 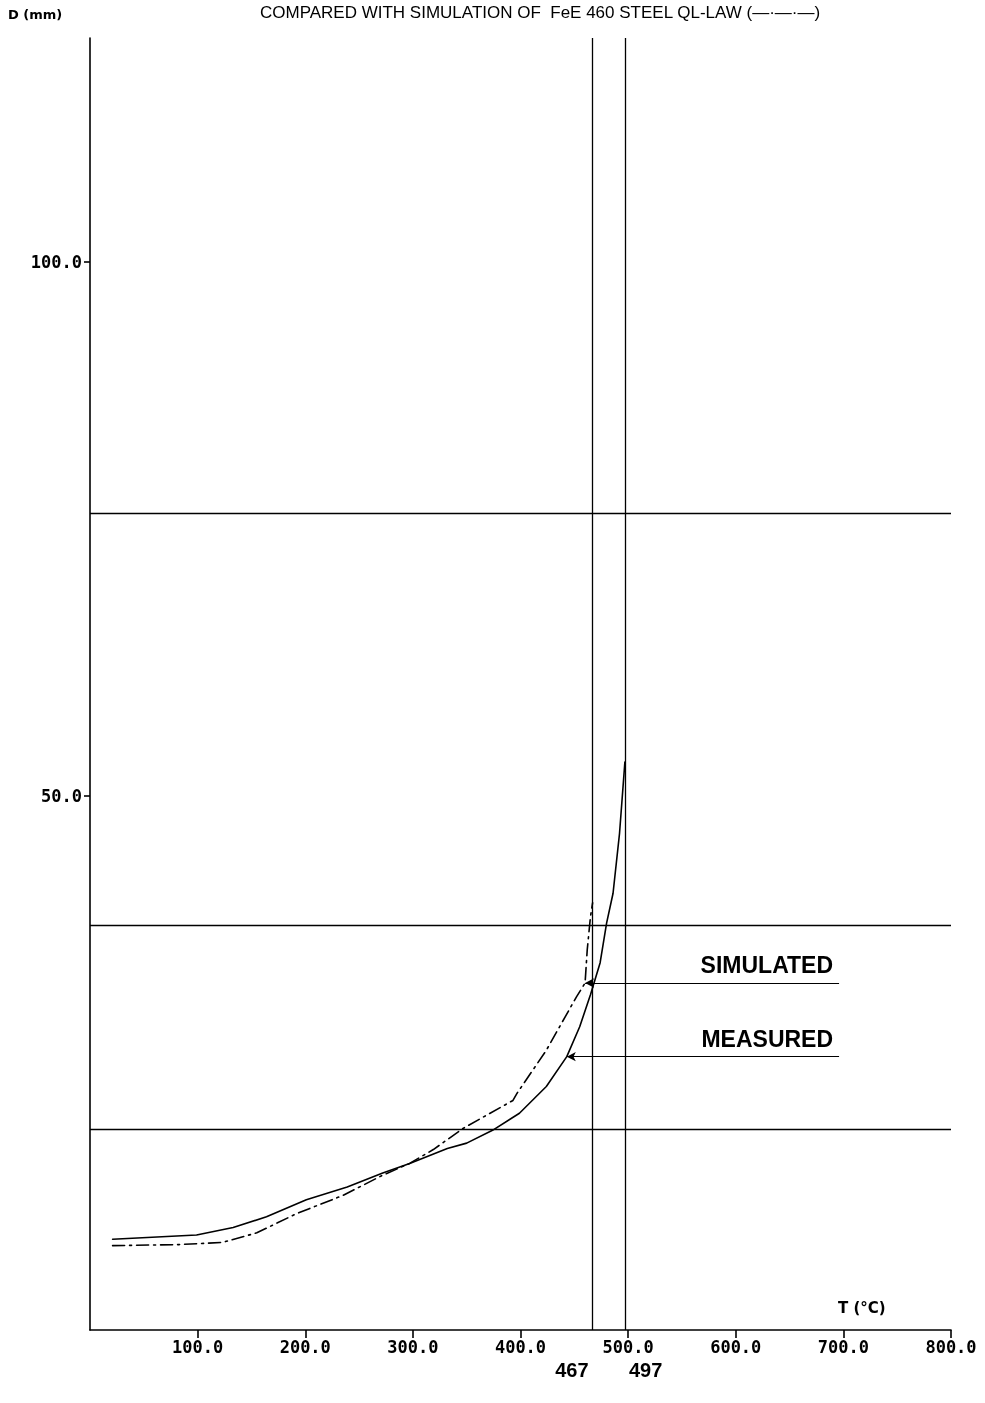 I want to click on y-tick-label: 50.0, so click(x=61, y=796).